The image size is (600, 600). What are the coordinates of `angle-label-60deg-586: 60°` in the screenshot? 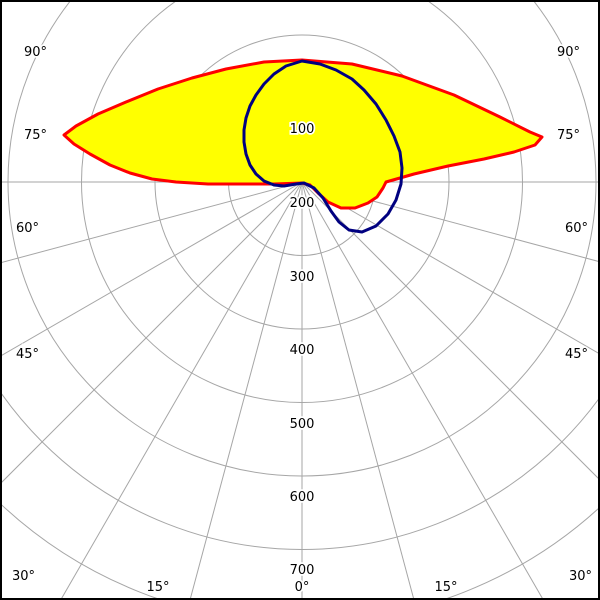 It's located at (576, 228).